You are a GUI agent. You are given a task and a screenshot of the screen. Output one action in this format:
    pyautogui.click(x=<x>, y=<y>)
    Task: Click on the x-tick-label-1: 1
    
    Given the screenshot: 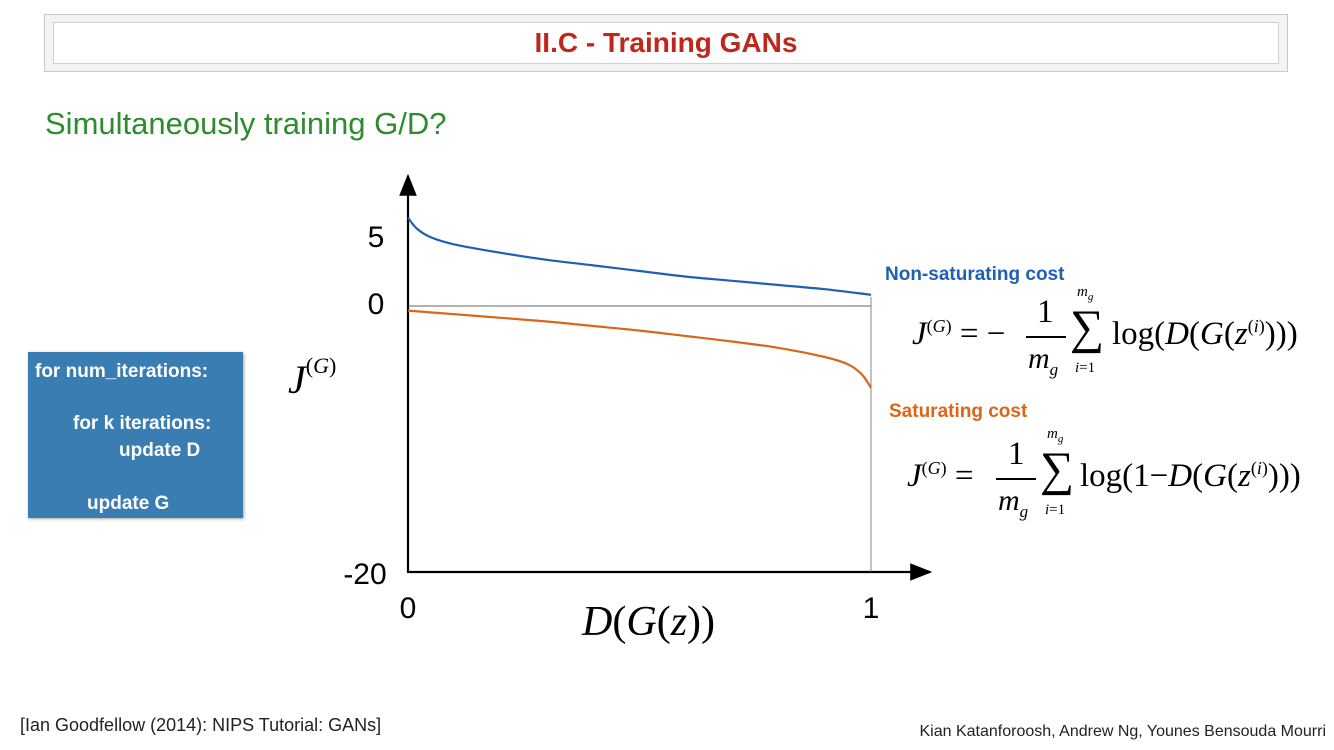 What is the action you would take?
    pyautogui.click(x=871, y=608)
    